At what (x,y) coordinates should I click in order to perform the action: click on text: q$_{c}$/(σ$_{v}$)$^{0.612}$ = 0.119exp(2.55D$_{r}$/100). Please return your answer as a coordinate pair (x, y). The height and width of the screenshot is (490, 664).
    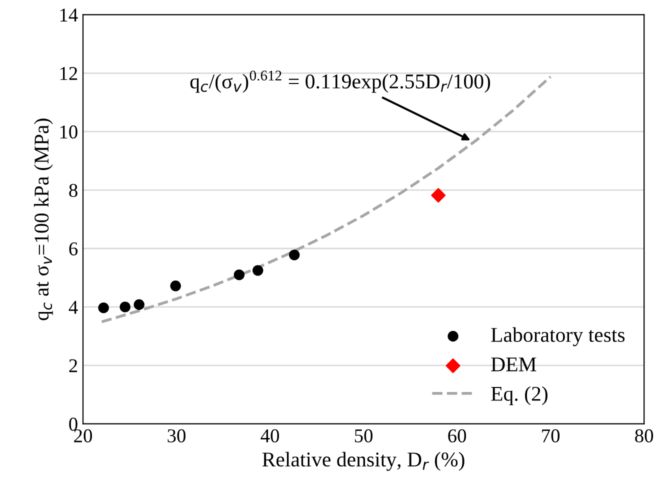
    Looking at the image, I should click on (340, 81).